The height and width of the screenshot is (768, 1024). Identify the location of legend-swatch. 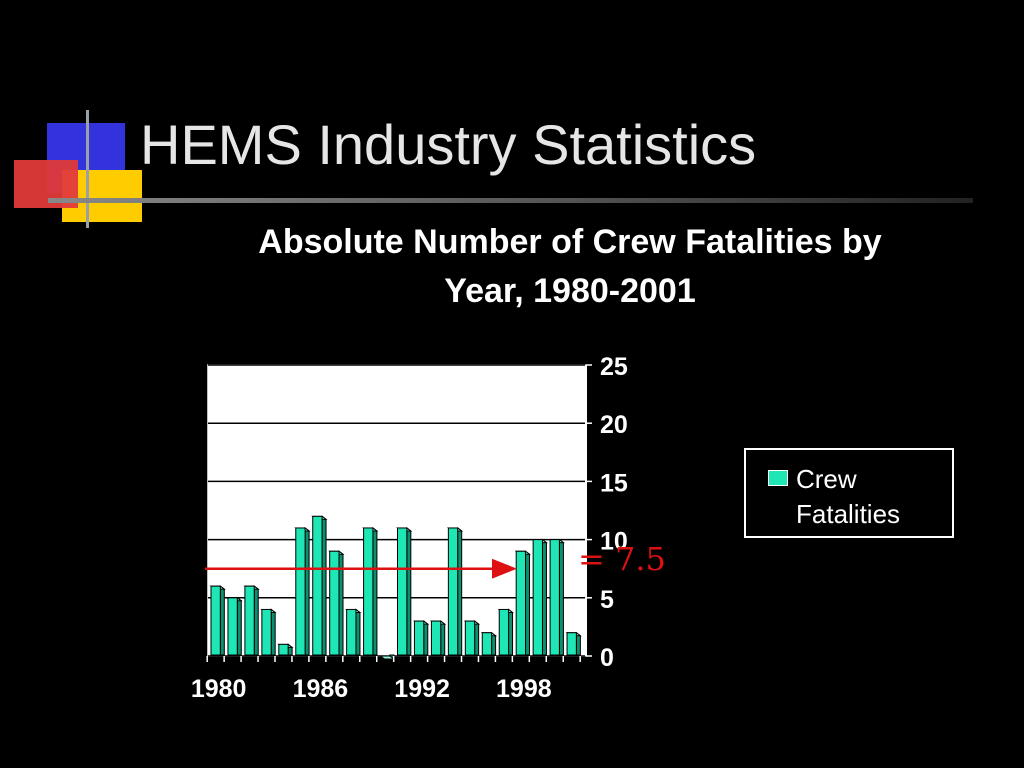
(778, 478).